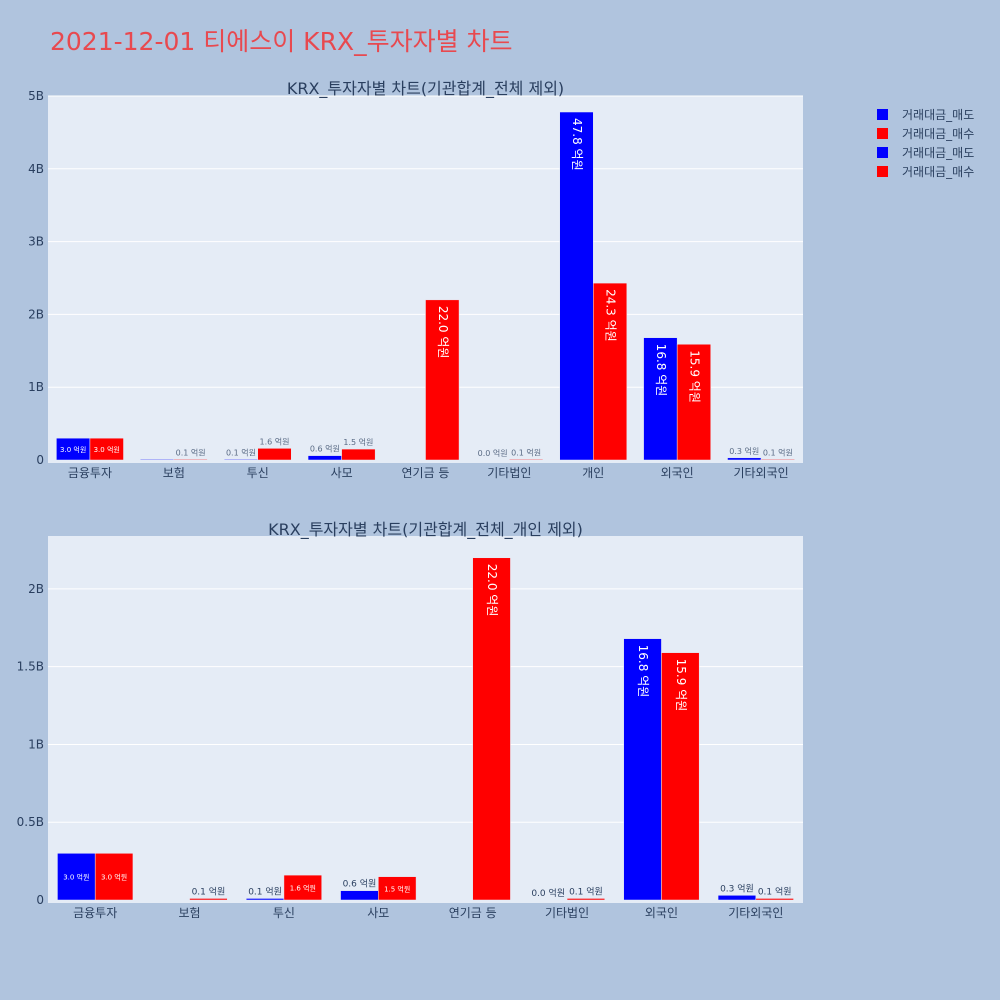  I want to click on page-title: 2021-12-01 티에스이 KRX_투자자별 차트, so click(281, 41).